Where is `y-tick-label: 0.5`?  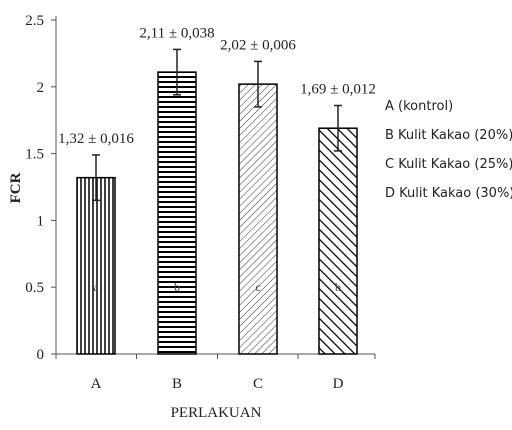 y-tick-label: 0.5 is located at coordinates (34, 288).